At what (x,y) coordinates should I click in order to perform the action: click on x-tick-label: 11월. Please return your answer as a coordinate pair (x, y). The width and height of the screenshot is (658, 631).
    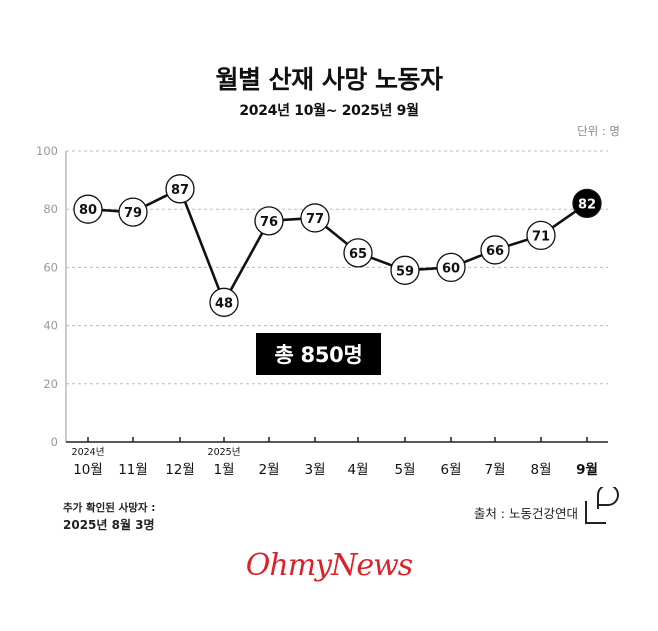
    Looking at the image, I should click on (133, 470).